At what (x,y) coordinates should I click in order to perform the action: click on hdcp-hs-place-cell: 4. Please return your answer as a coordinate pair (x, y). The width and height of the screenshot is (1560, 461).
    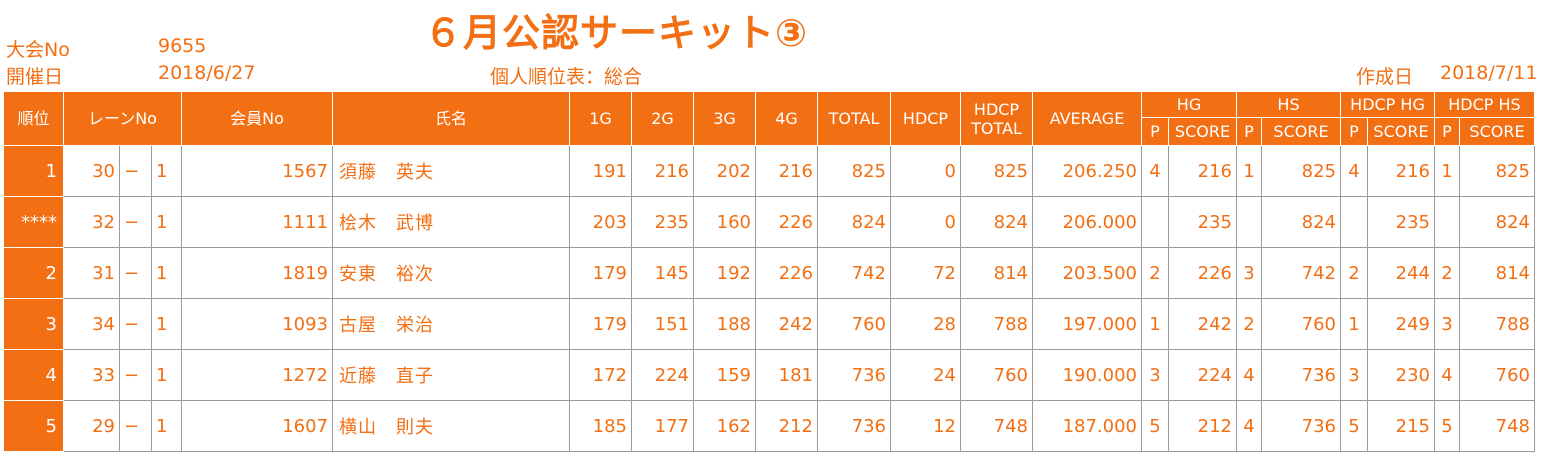
    Looking at the image, I should click on (1447, 375).